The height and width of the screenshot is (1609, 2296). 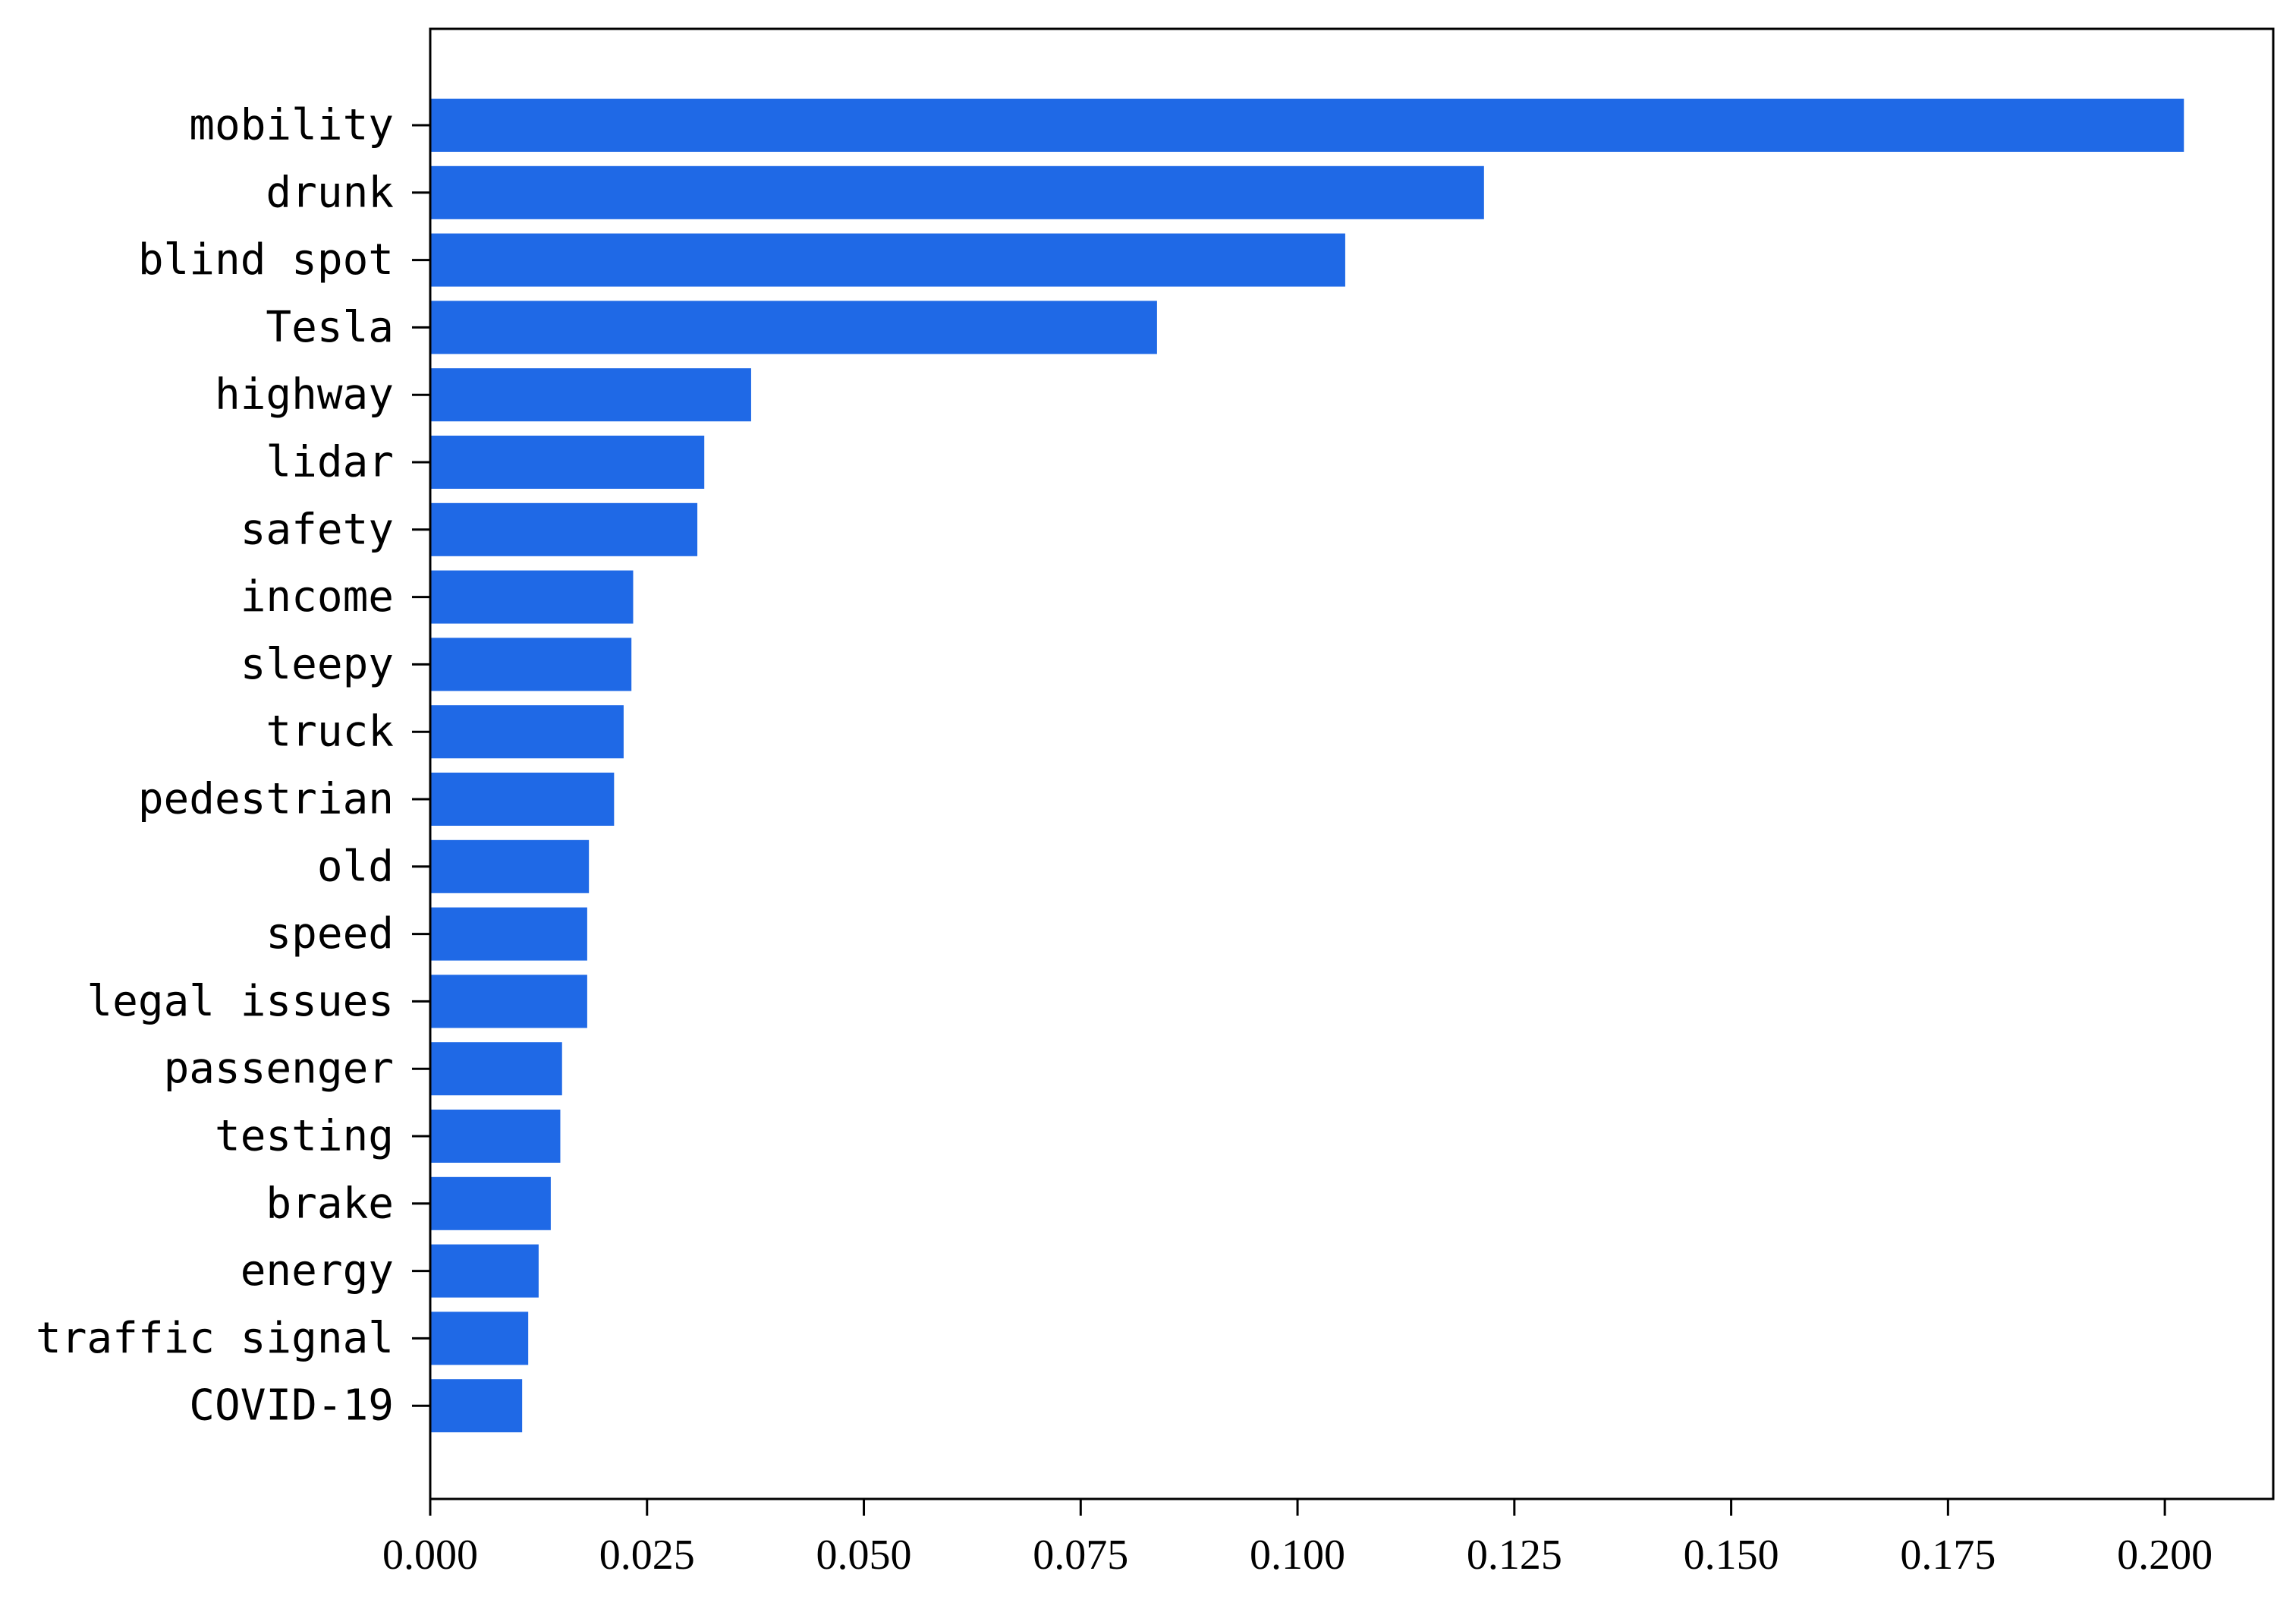 I want to click on bar-safety, so click(x=564, y=529).